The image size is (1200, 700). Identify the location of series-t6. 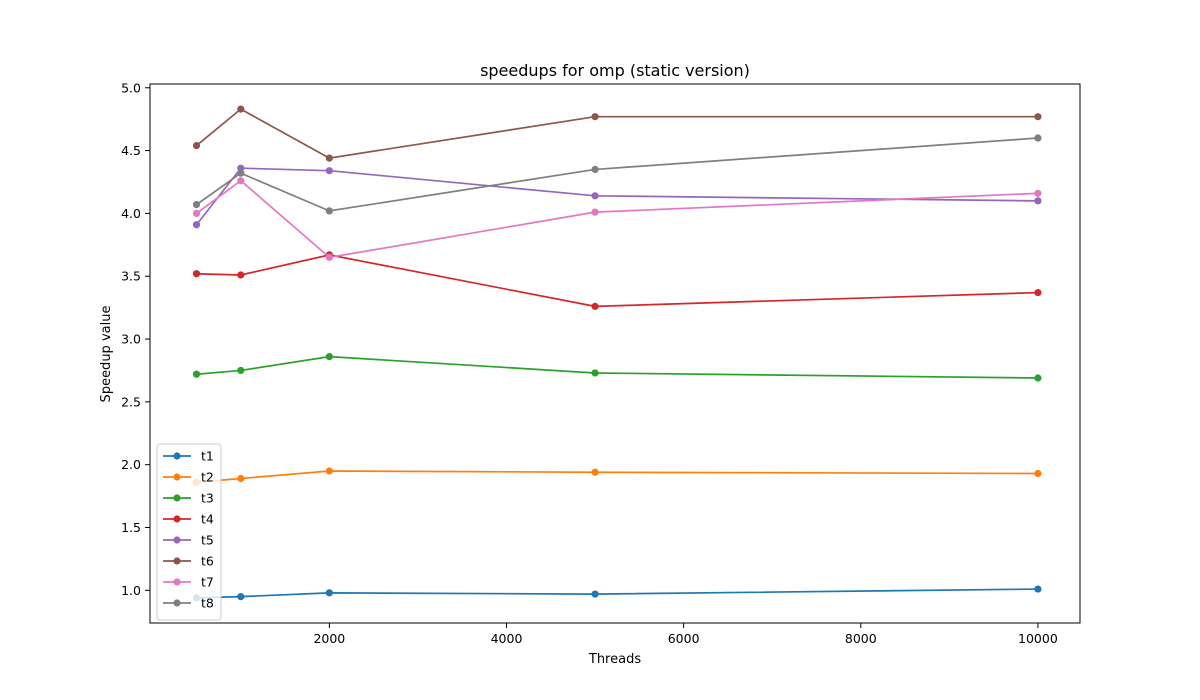
(617, 133).